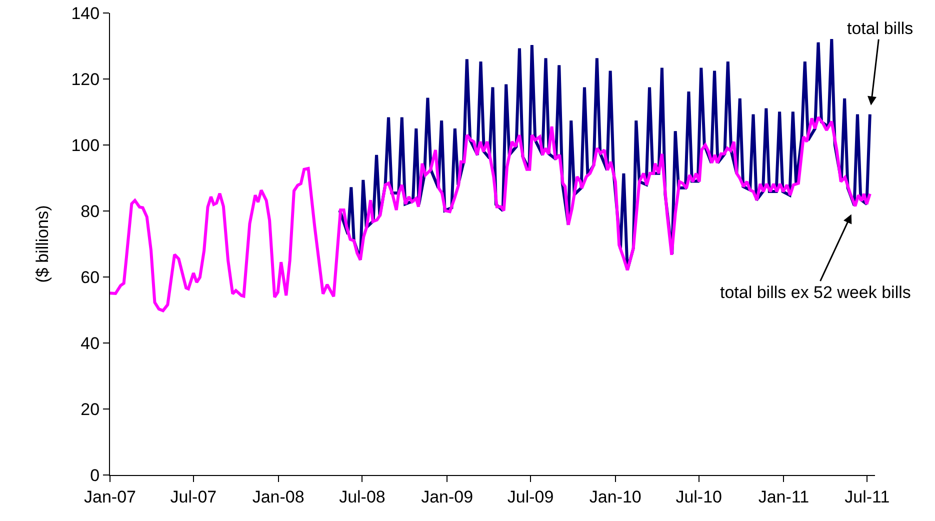 Image resolution: width=935 pixels, height=521 pixels. What do you see at coordinates (110, 496) in the screenshot?
I see `x-tick-label: Jan-07` at bounding box center [110, 496].